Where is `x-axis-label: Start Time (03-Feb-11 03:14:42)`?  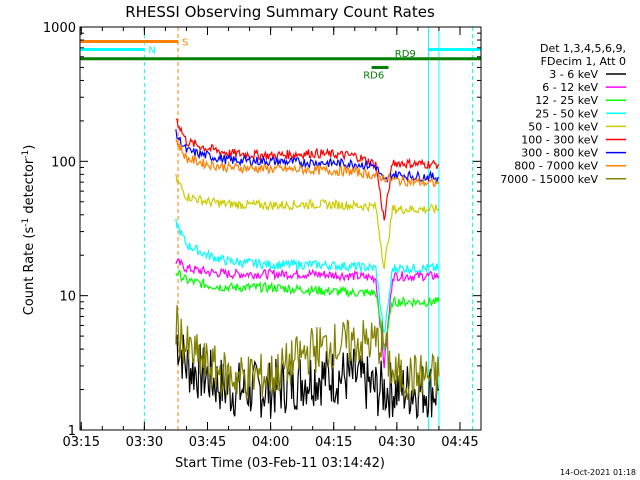
x-axis-label: Start Time (03-Feb-11 03:14:42) is located at coordinates (280, 463).